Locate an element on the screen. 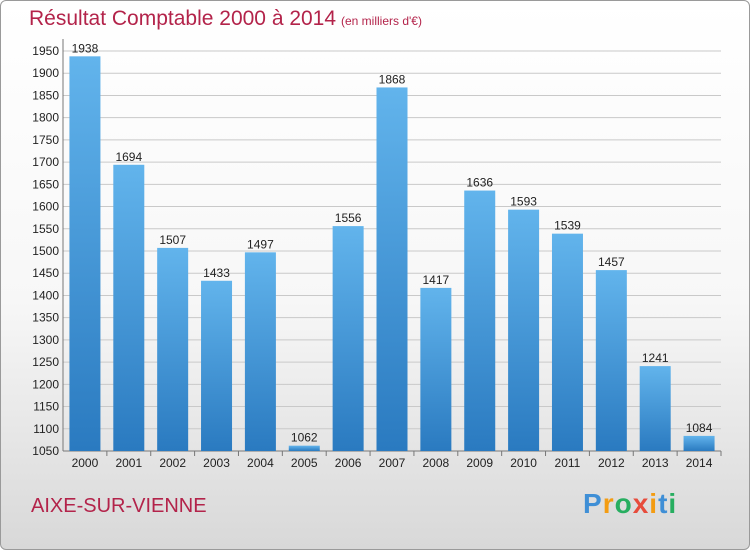  bar-2010 is located at coordinates (524, 330).